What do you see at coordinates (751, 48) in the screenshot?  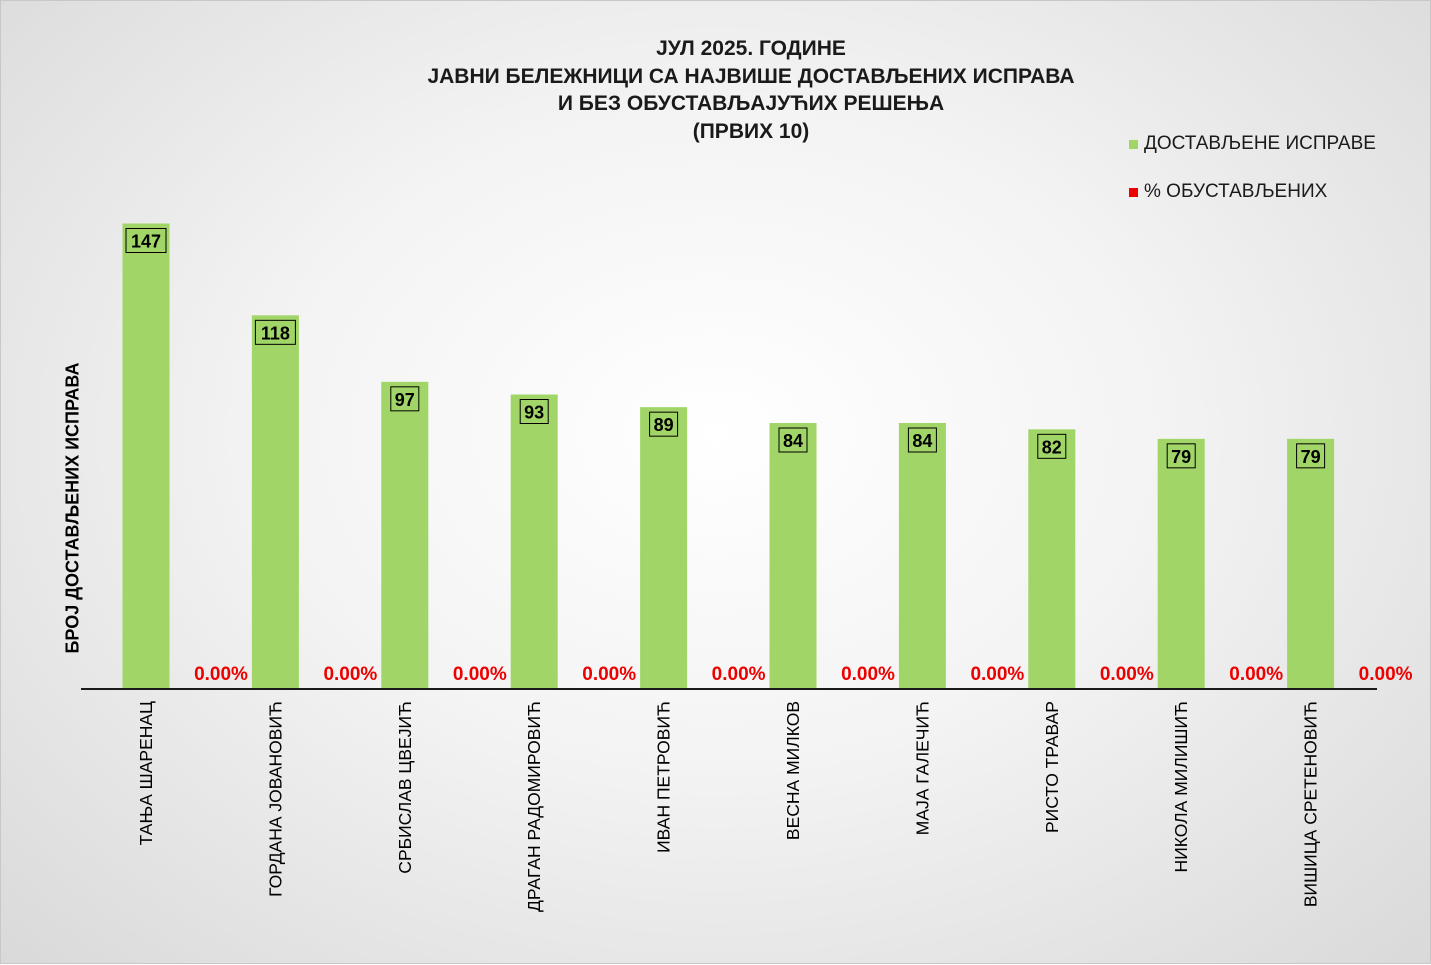 I see `chart-title-line: ЈУЛ 2025. ГОДИНЕ` at bounding box center [751, 48].